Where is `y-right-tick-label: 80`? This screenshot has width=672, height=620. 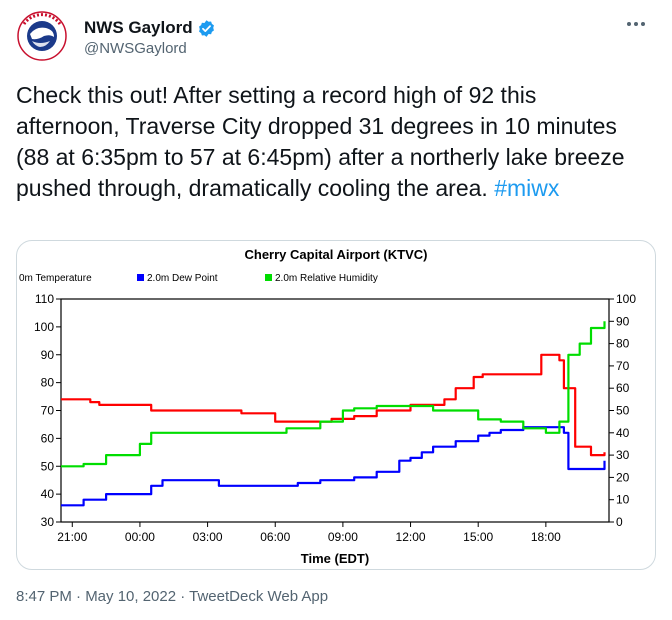 y-right-tick-label: 80 is located at coordinates (623, 344).